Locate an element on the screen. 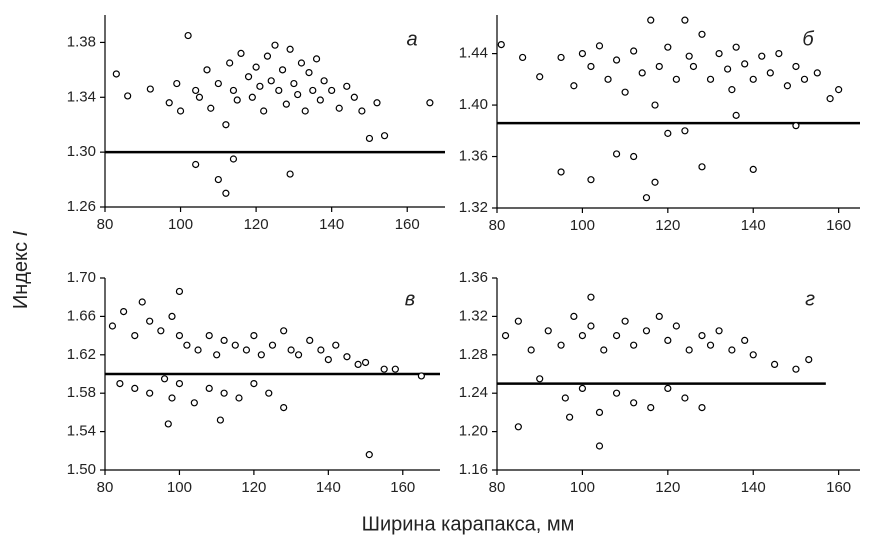  panel-label: а is located at coordinates (411, 39).